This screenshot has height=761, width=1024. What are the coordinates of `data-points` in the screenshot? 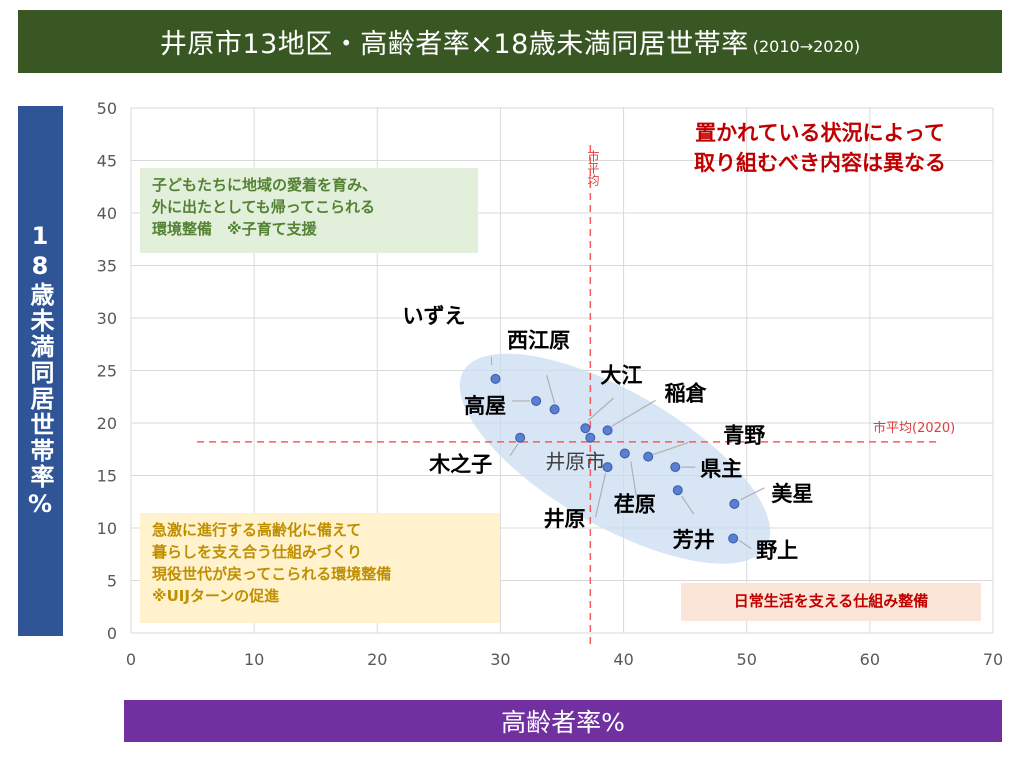 It's located at (615, 458).